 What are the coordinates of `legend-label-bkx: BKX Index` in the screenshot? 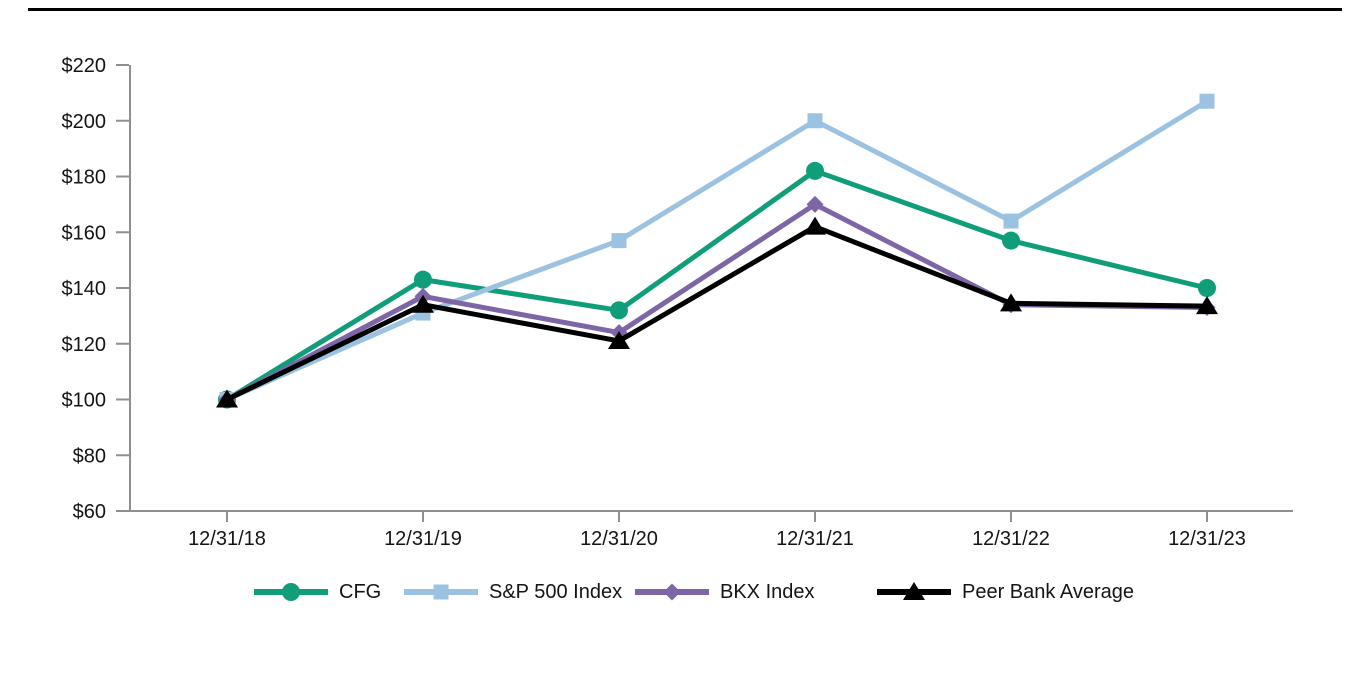 It's located at (767, 591).